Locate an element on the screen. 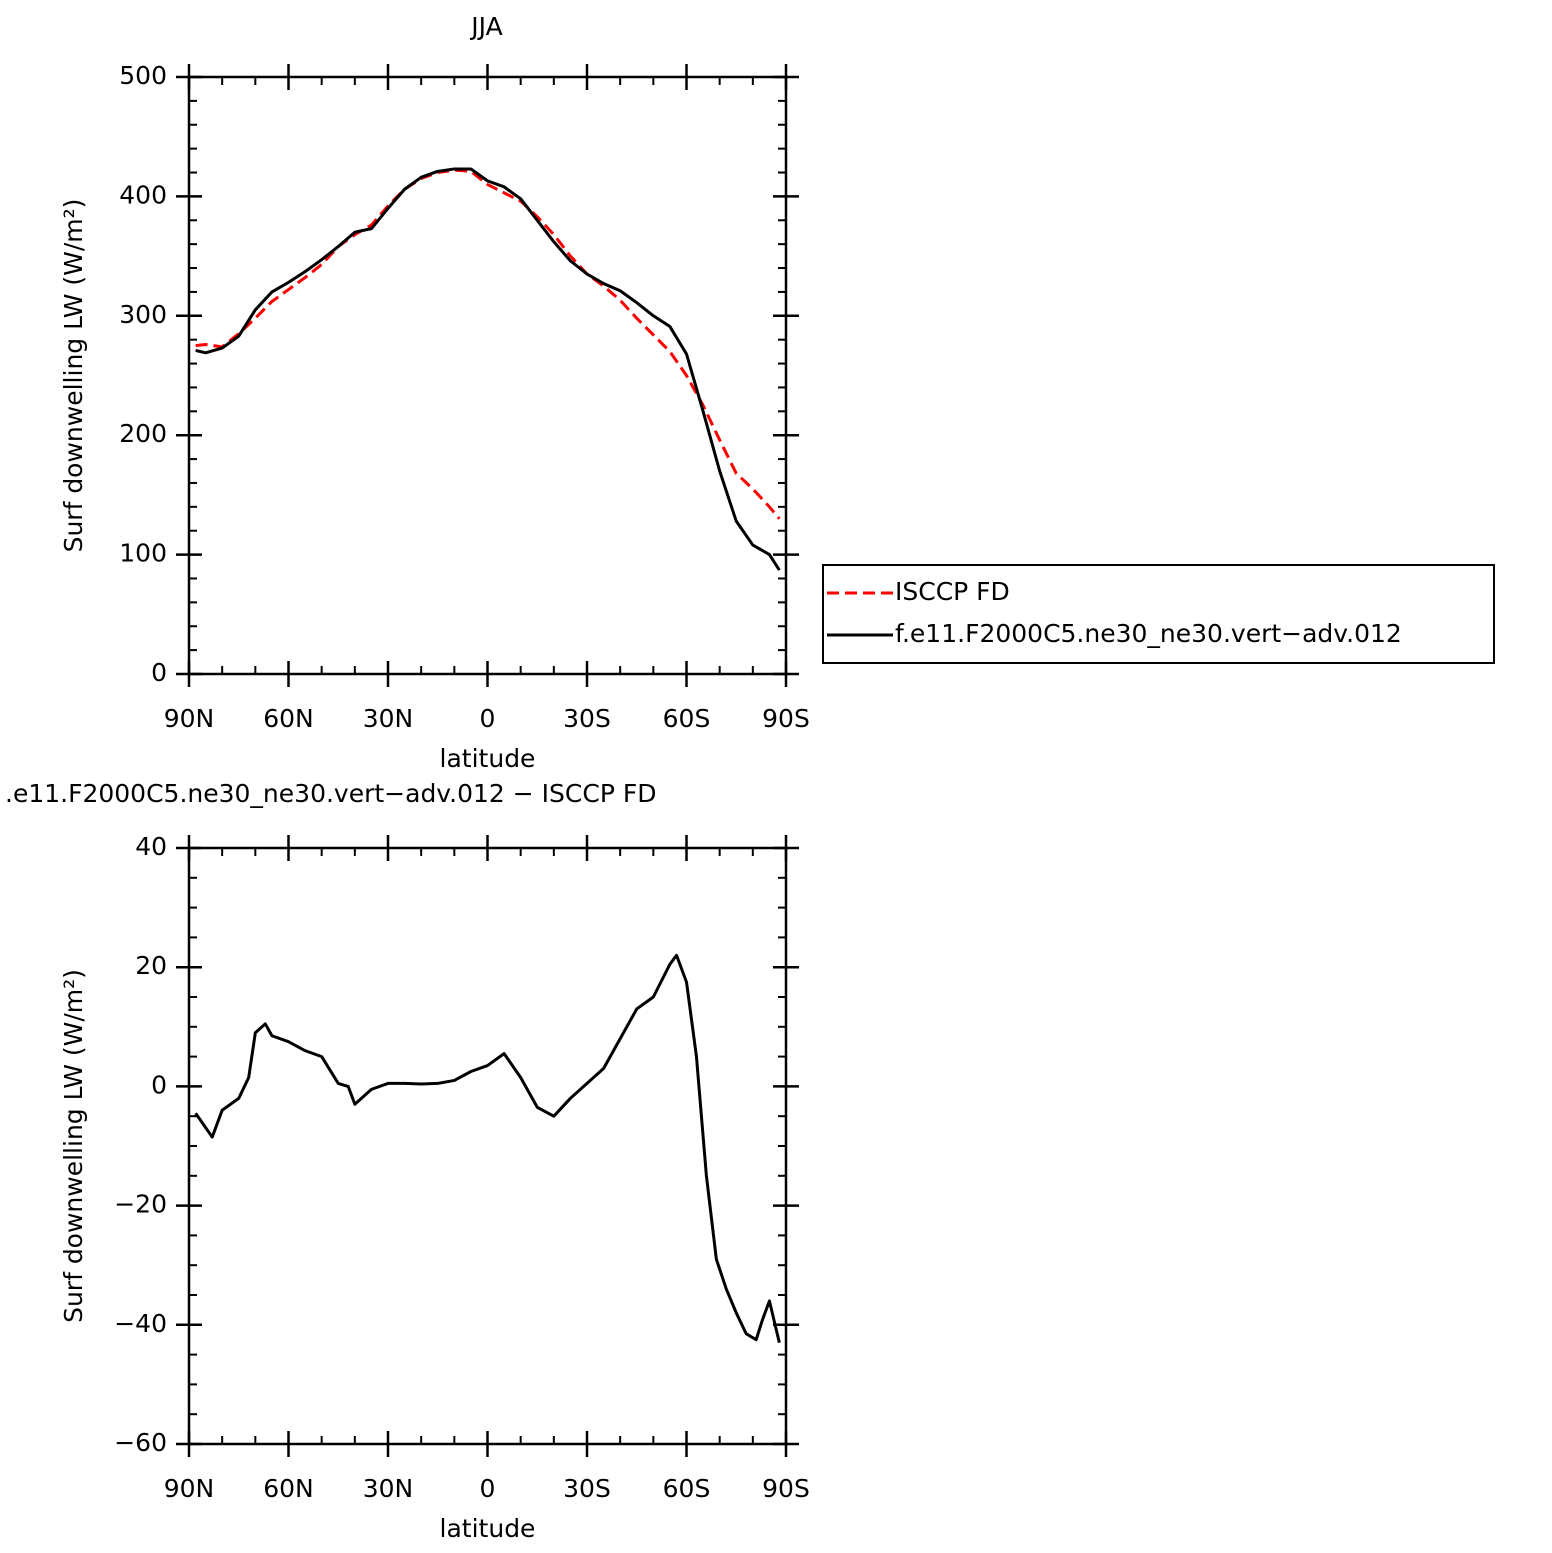 This screenshot has width=1552, height=1553. legend-label: f.e11.F2000C5.ne30_ne30.vert−adv.012 is located at coordinates (1148, 633).